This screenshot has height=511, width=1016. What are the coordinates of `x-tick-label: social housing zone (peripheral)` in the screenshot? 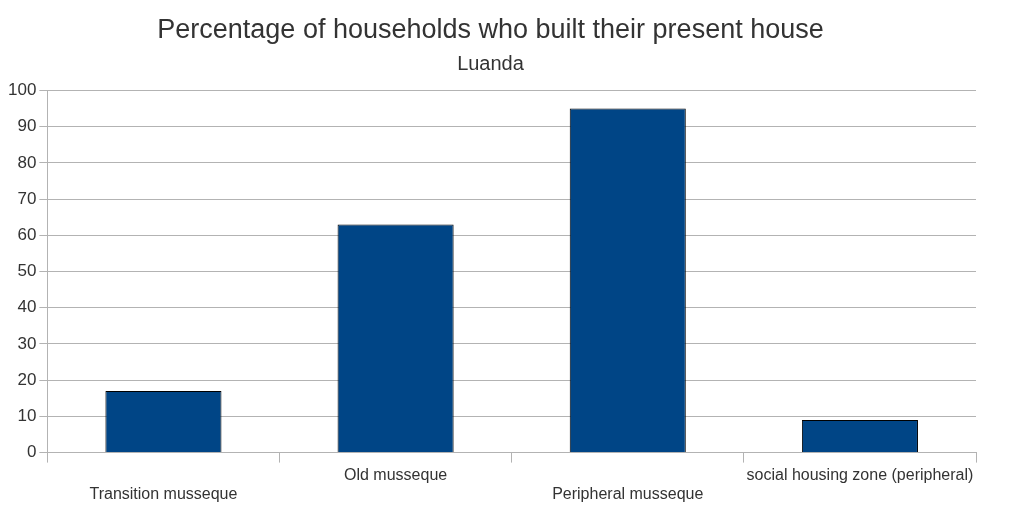 It's located at (860, 474).